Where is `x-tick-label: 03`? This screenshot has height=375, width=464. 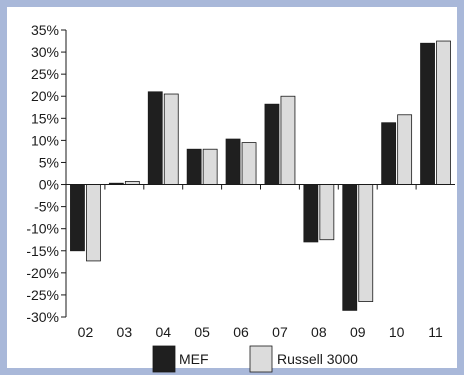 x-tick-label: 03 is located at coordinates (125, 332).